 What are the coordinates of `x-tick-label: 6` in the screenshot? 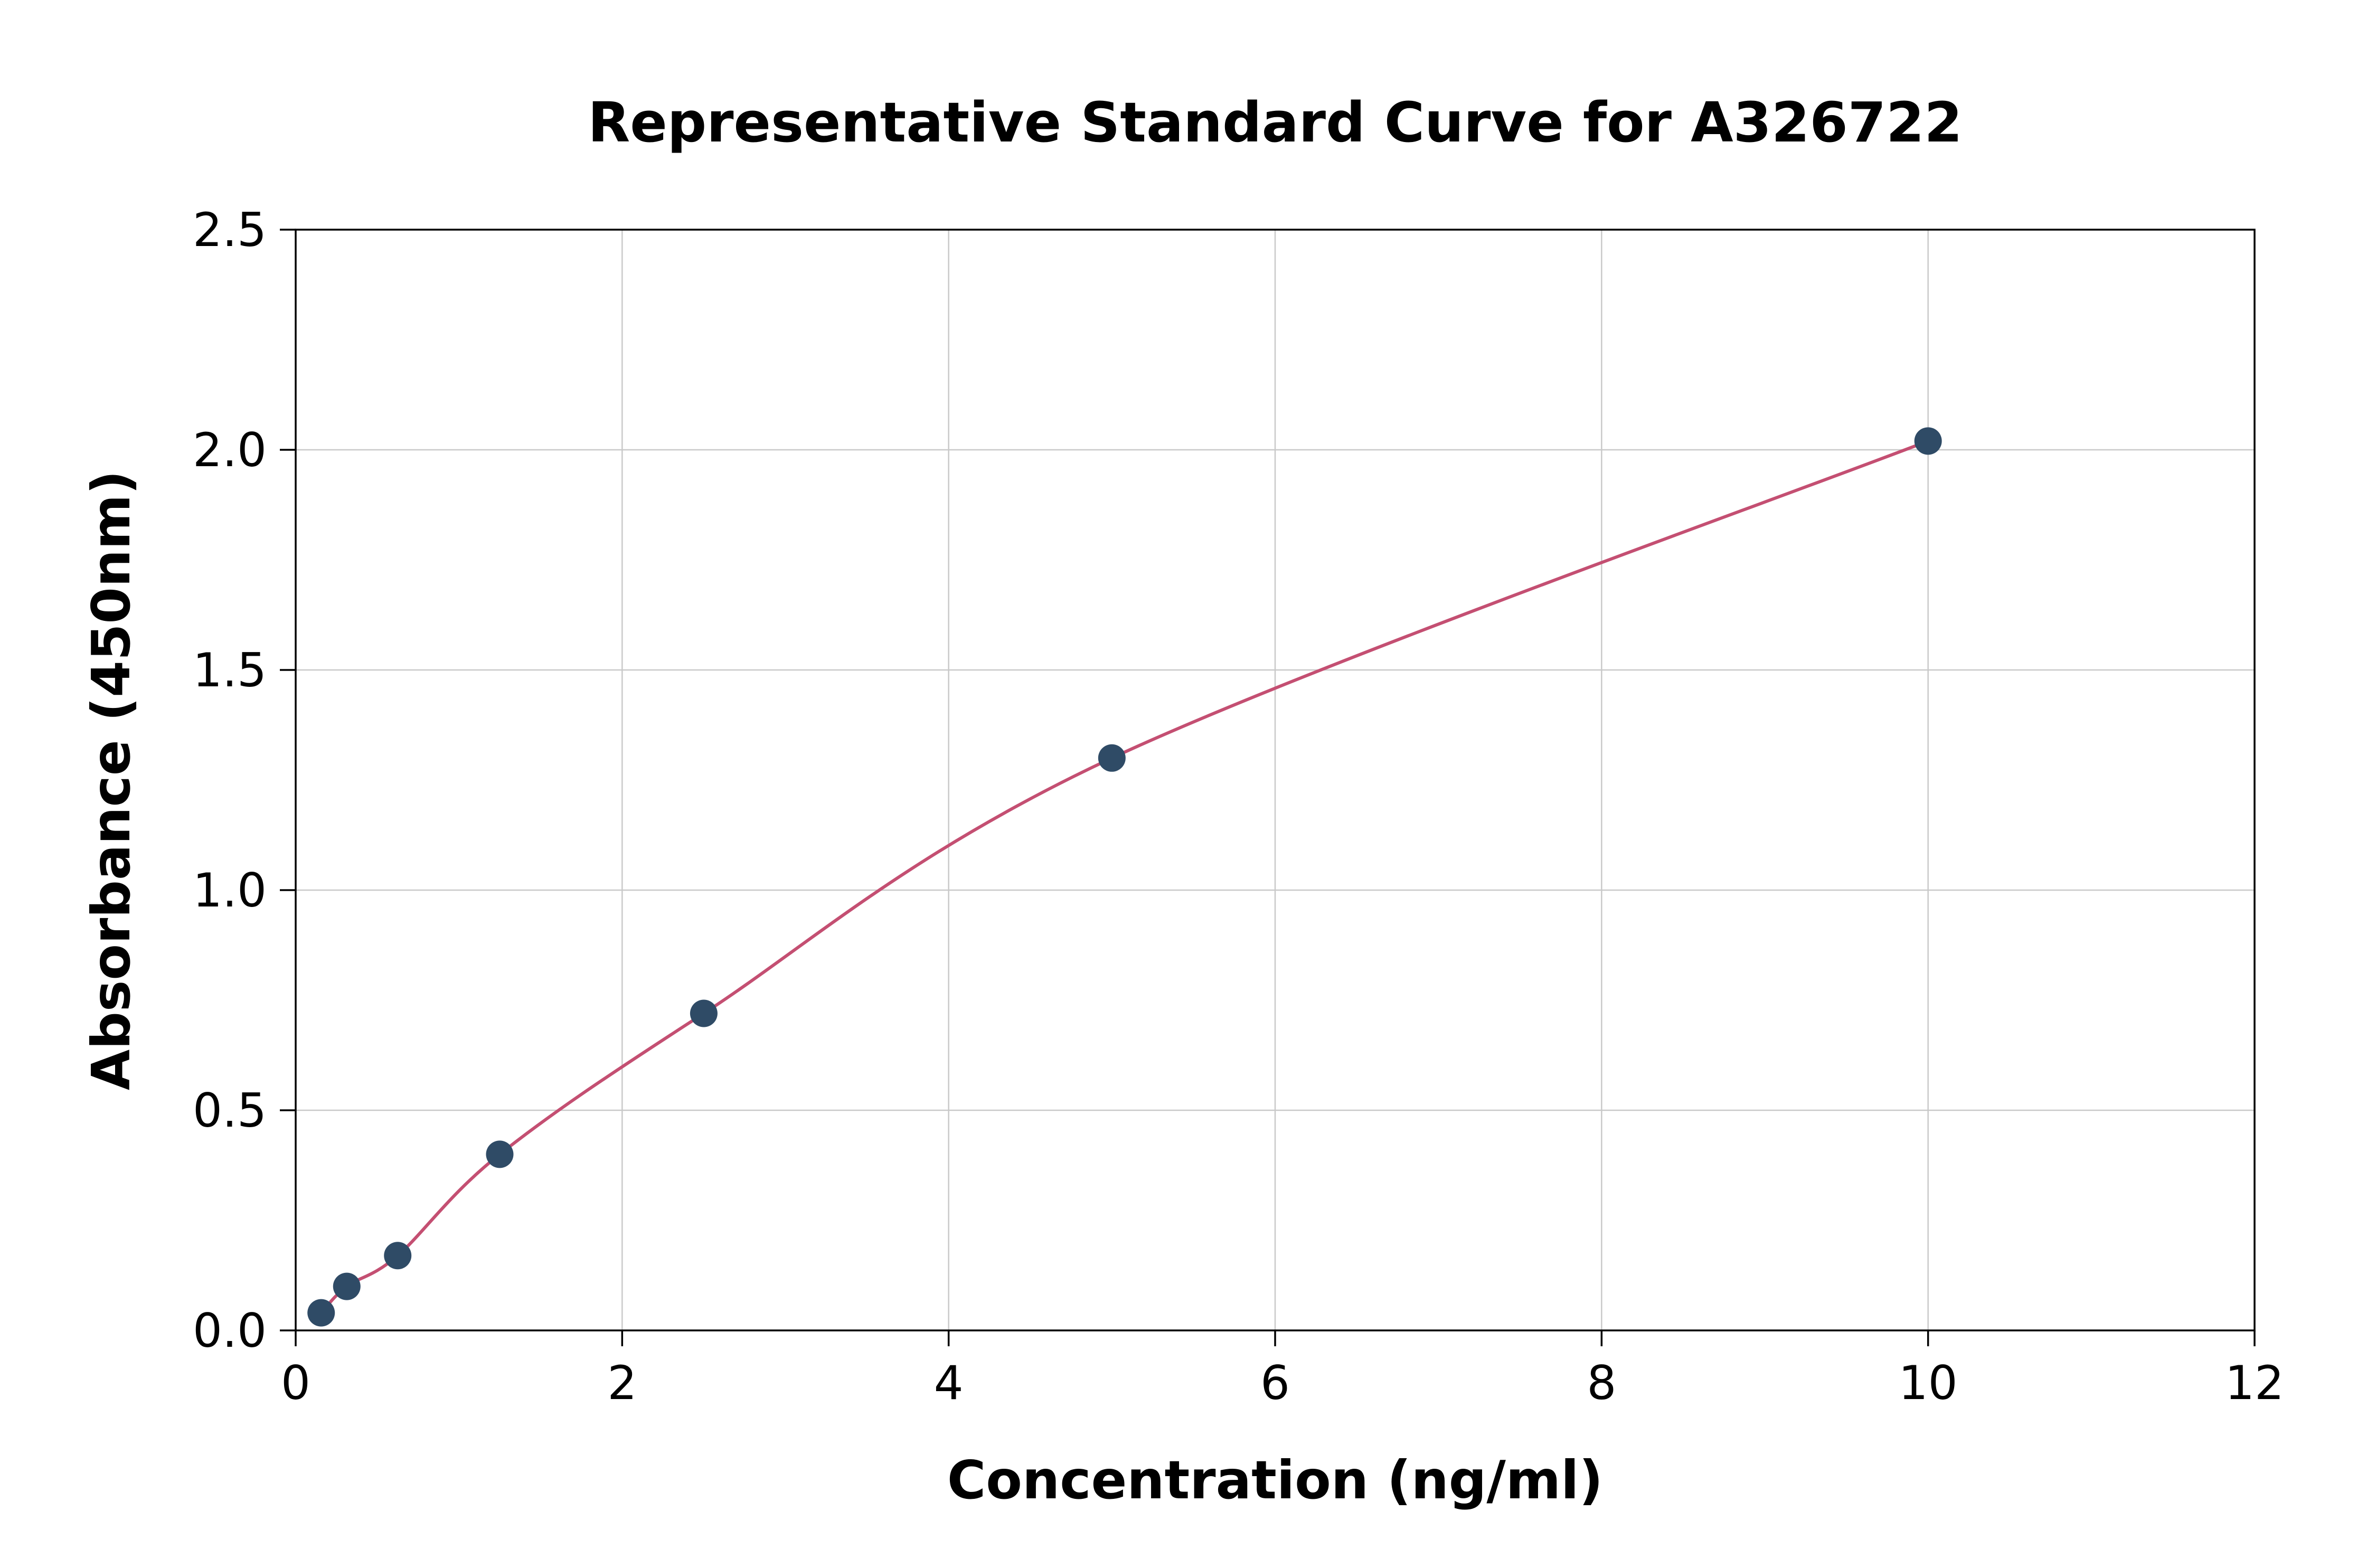 It's located at (1275, 1383).